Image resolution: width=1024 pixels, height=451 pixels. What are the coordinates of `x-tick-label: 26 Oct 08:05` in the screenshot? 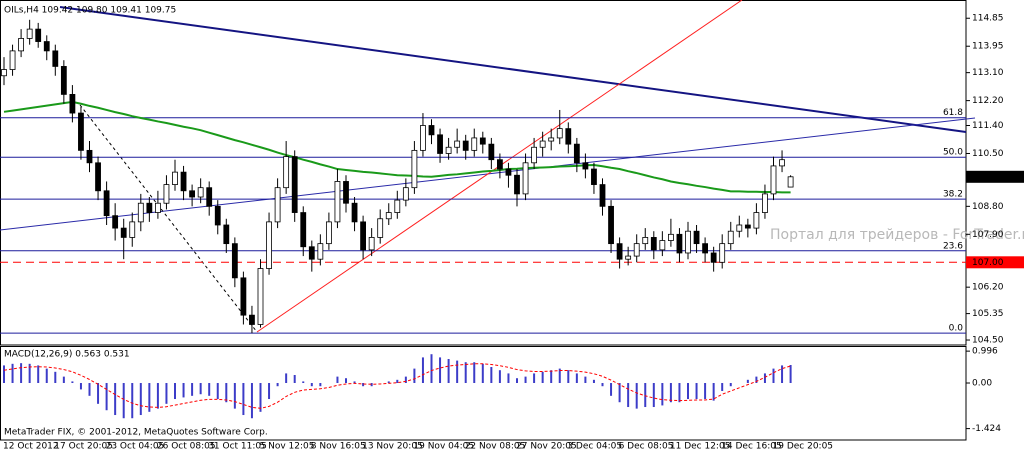 It's located at (186, 446).